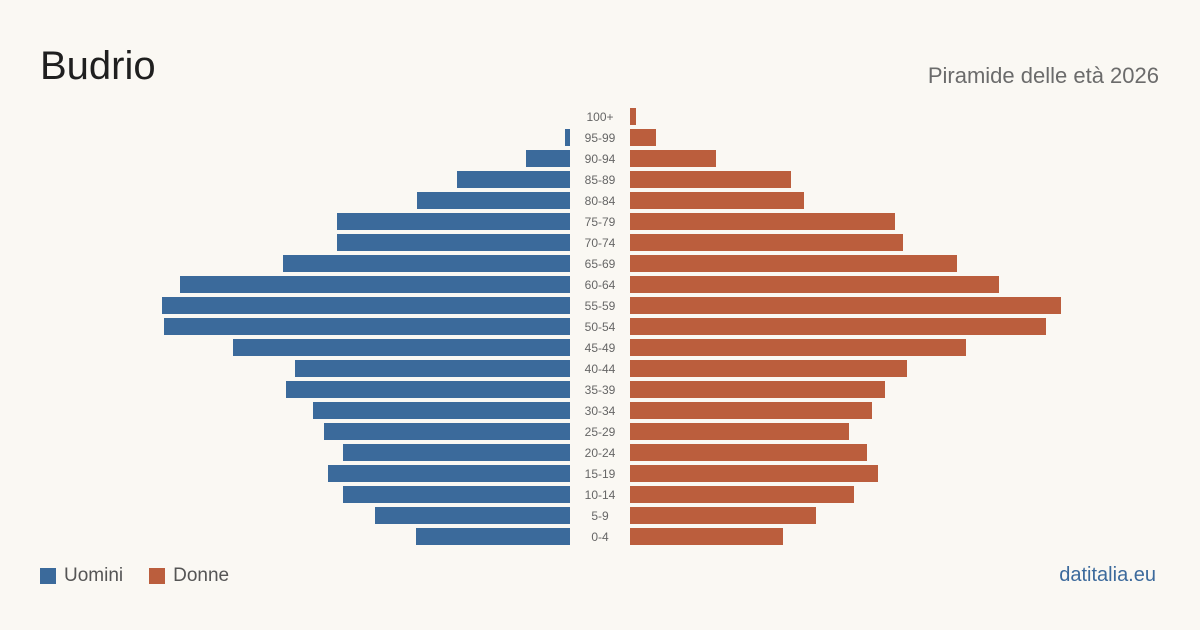 The height and width of the screenshot is (630, 1200). I want to click on legend-label-uomini: Uomini, so click(94, 575).